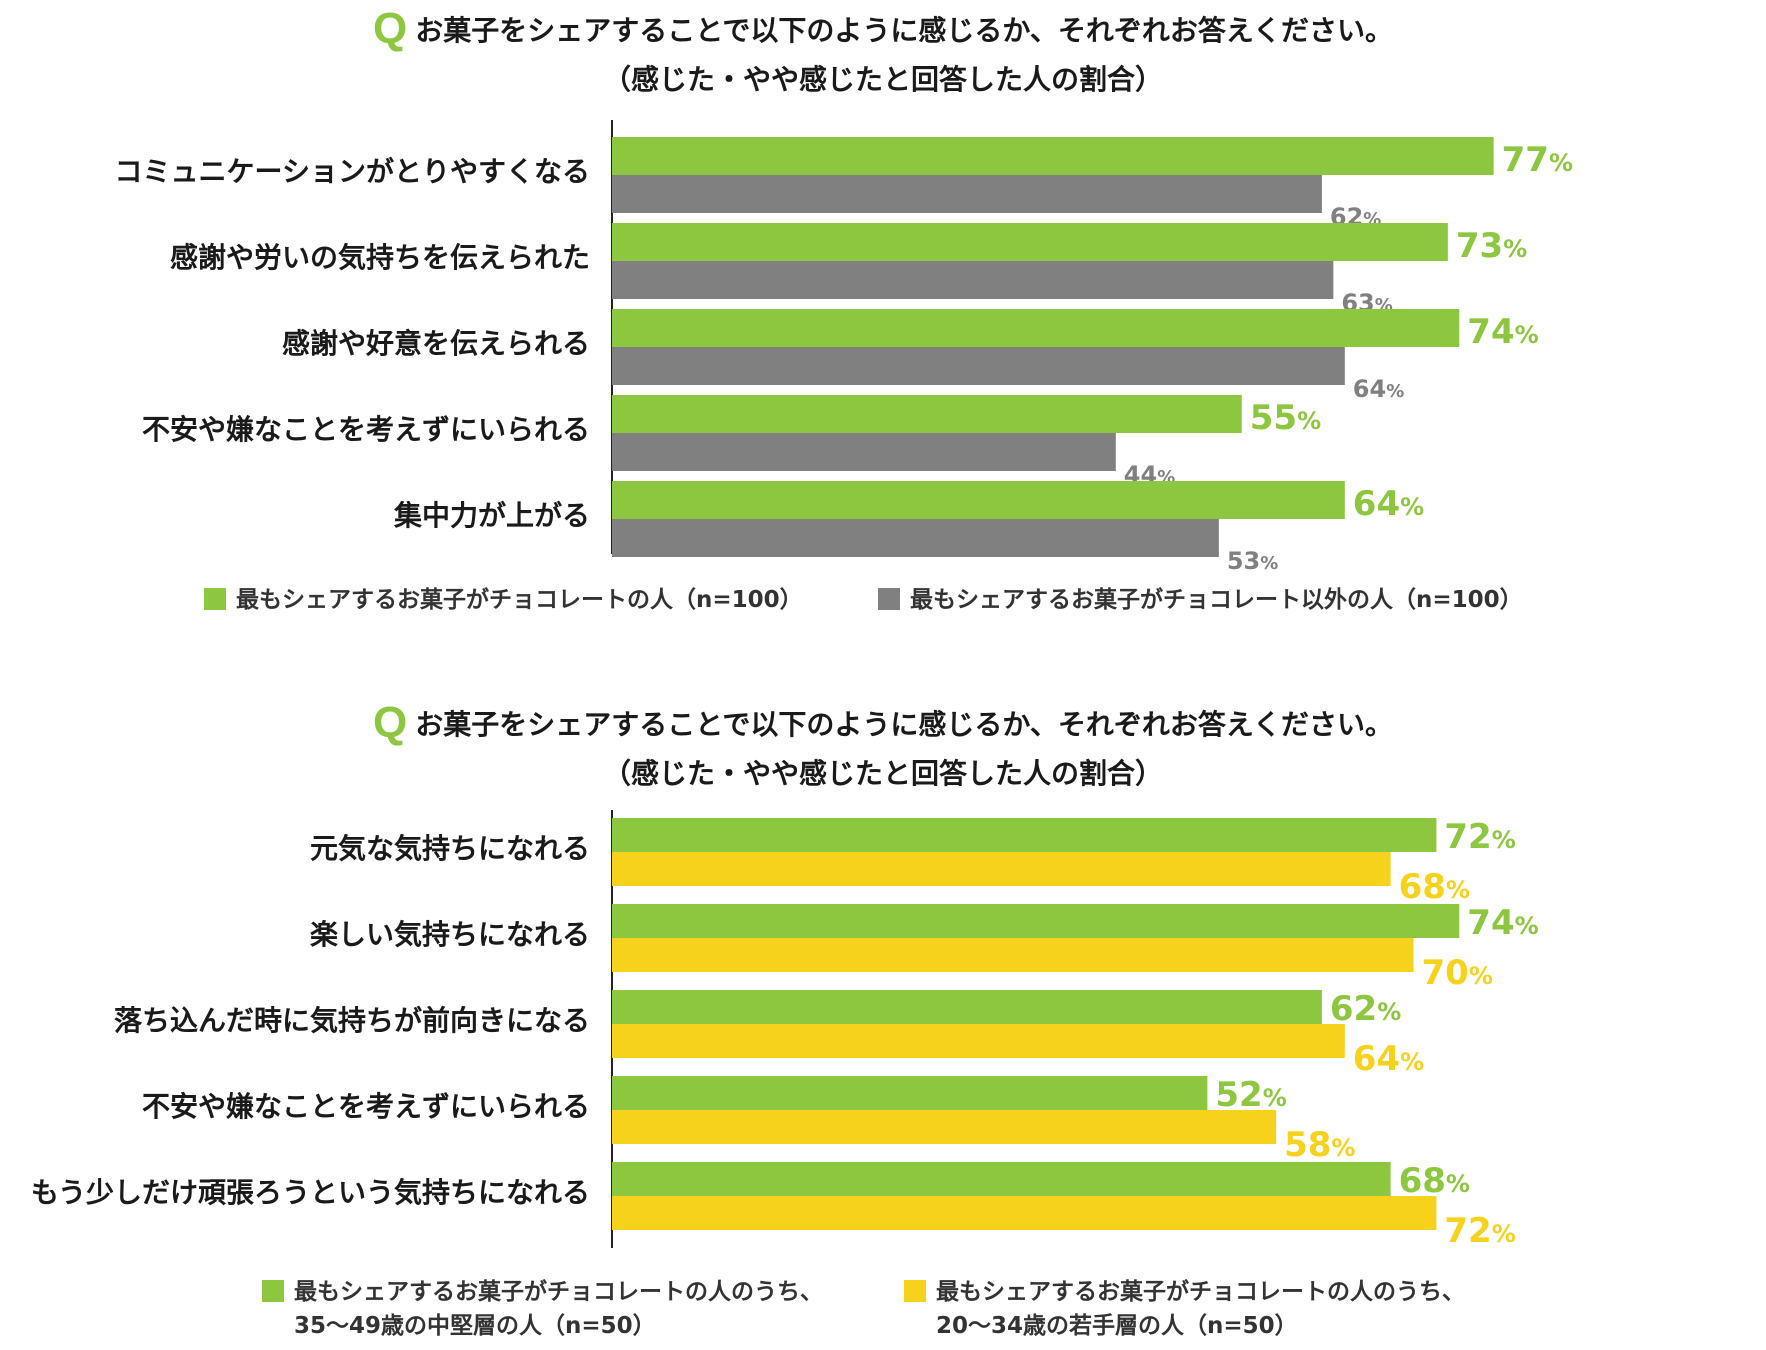 The height and width of the screenshot is (1350, 1766). What do you see at coordinates (1319, 1145) in the screenshot?
I see `chart-2-data-label: 58%` at bounding box center [1319, 1145].